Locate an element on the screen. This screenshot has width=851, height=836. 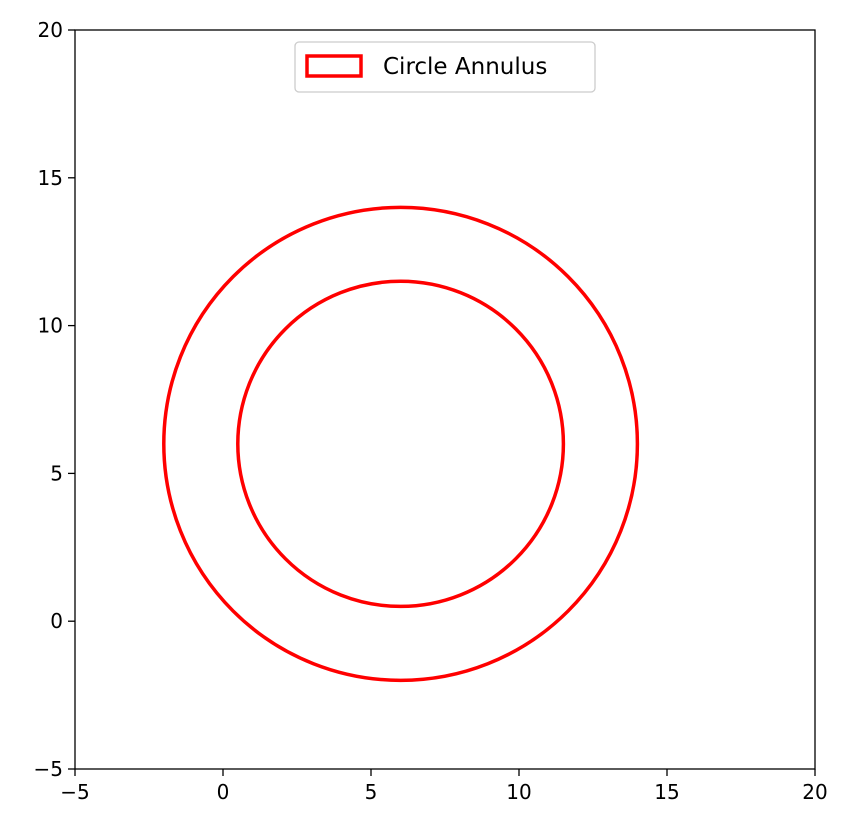
x-tick-label: 0 is located at coordinates (223, 792).